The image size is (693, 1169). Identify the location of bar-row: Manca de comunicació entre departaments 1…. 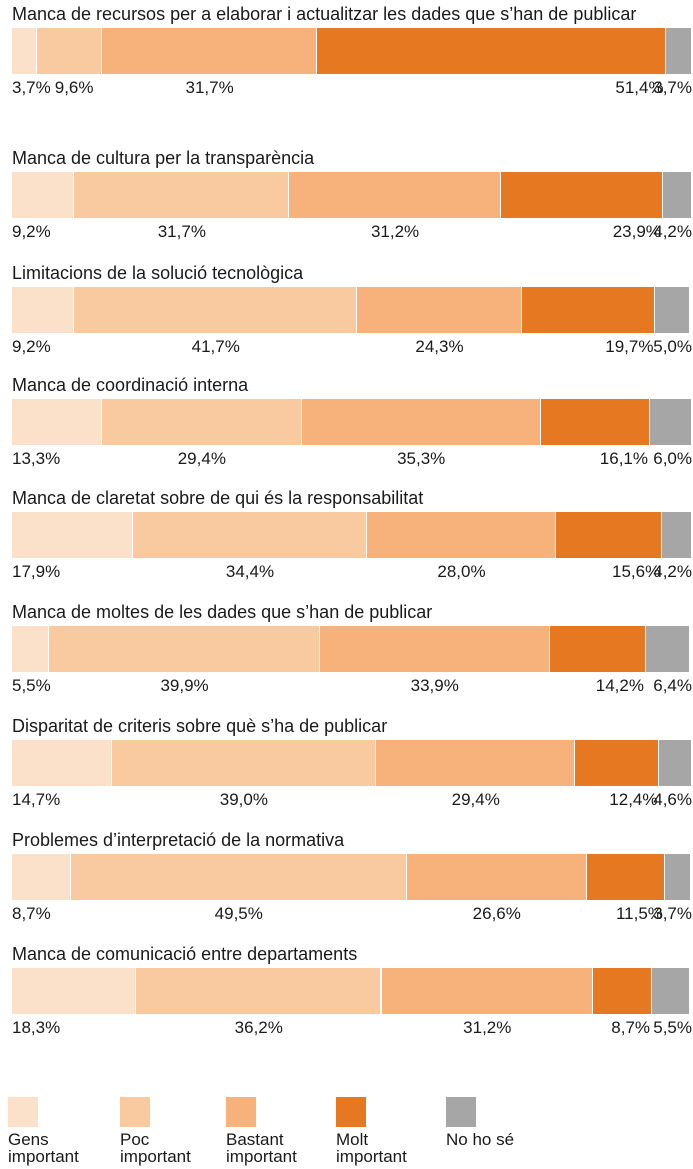
(352, 993).